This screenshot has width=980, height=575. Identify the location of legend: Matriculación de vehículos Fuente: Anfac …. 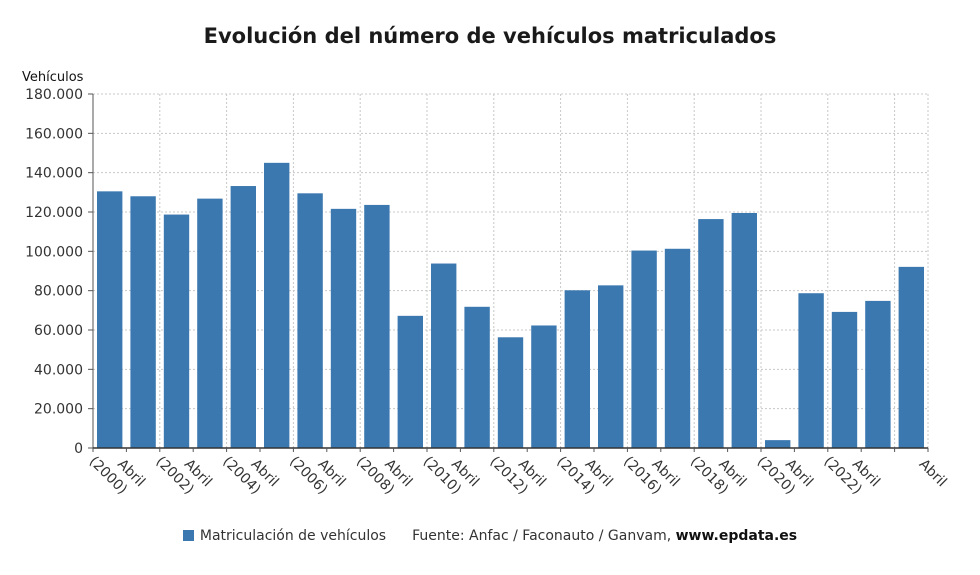
(490, 536).